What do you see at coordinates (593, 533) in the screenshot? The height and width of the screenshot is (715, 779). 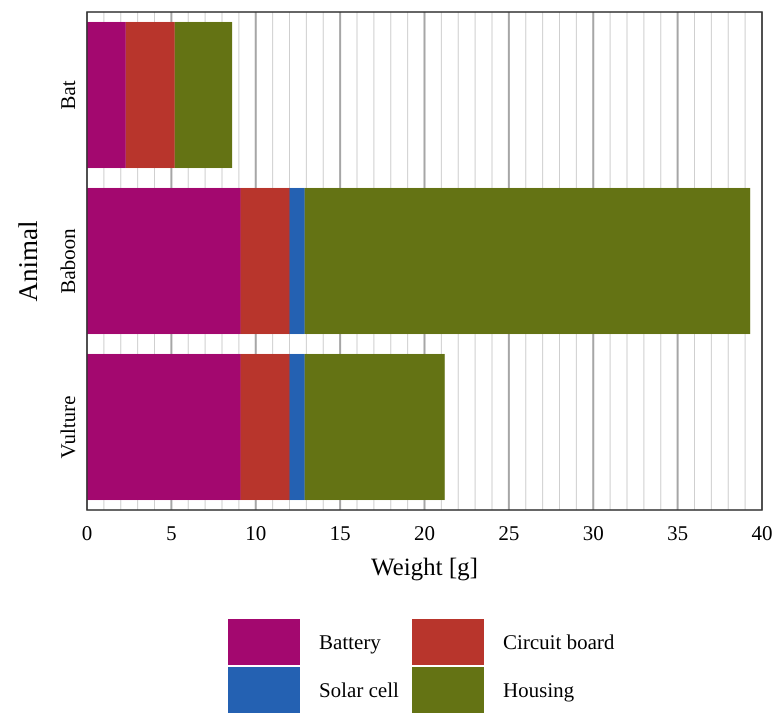 I see `x-tick-label: 30` at bounding box center [593, 533].